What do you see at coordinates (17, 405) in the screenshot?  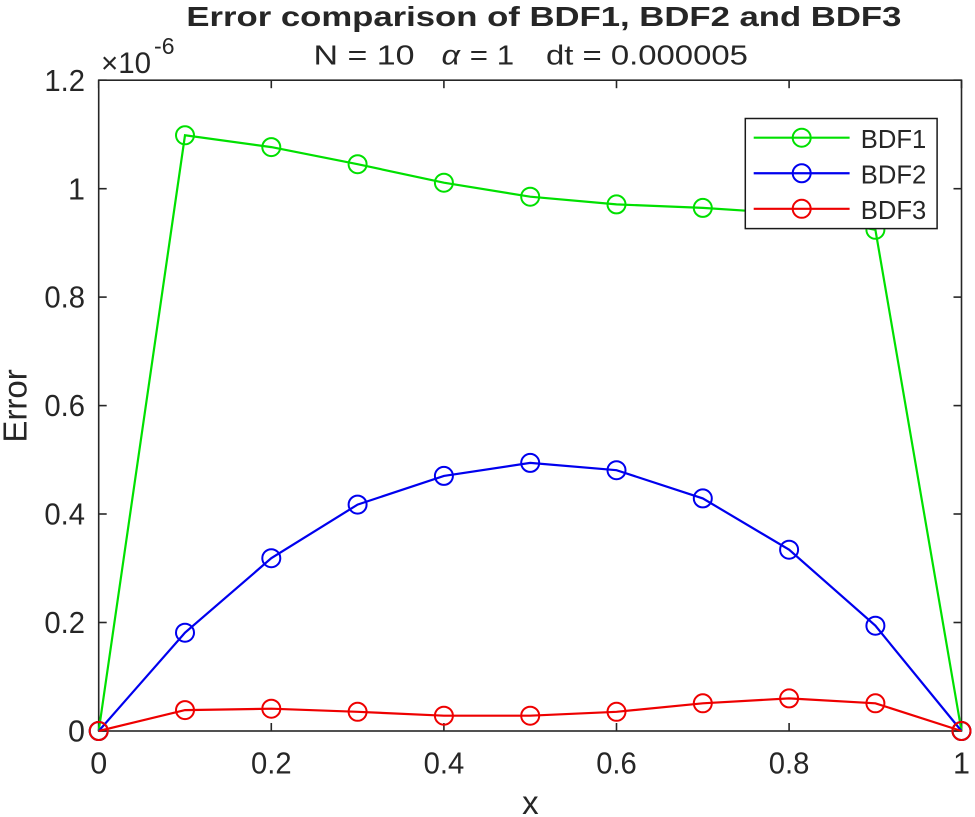 I see `svg-text: Error` at bounding box center [17, 405].